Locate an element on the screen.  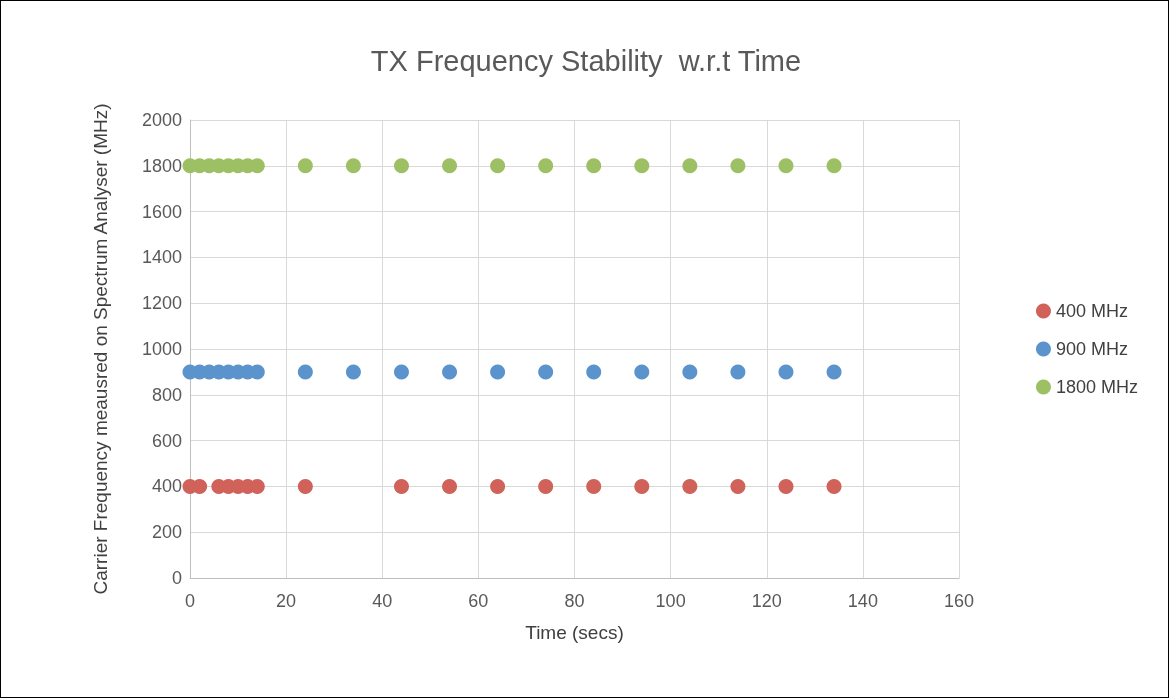
y-tick-label: 2000 is located at coordinates (161, 120).